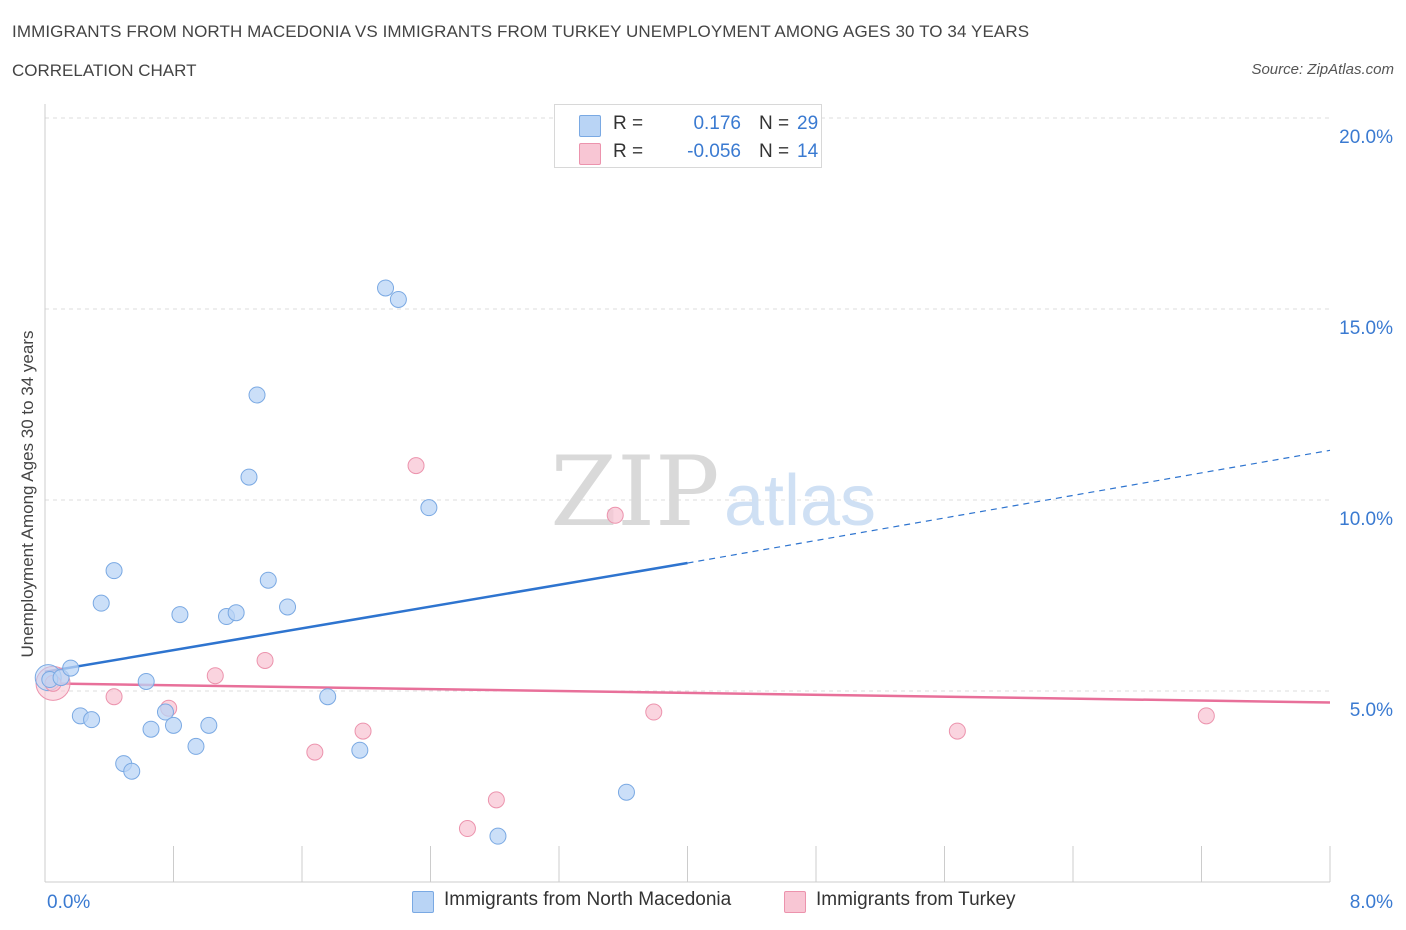 The height and width of the screenshot is (930, 1406). I want to click on y-tick-label: 10.0%, so click(1366, 519).